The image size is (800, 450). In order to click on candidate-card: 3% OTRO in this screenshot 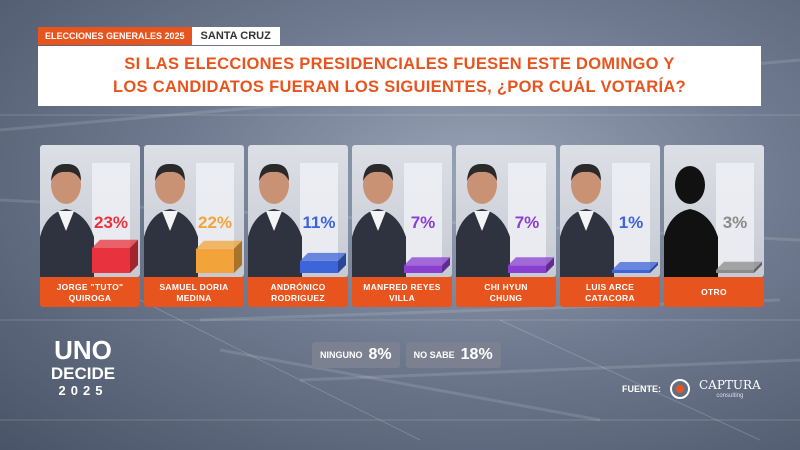, I will do `click(714, 226)`.